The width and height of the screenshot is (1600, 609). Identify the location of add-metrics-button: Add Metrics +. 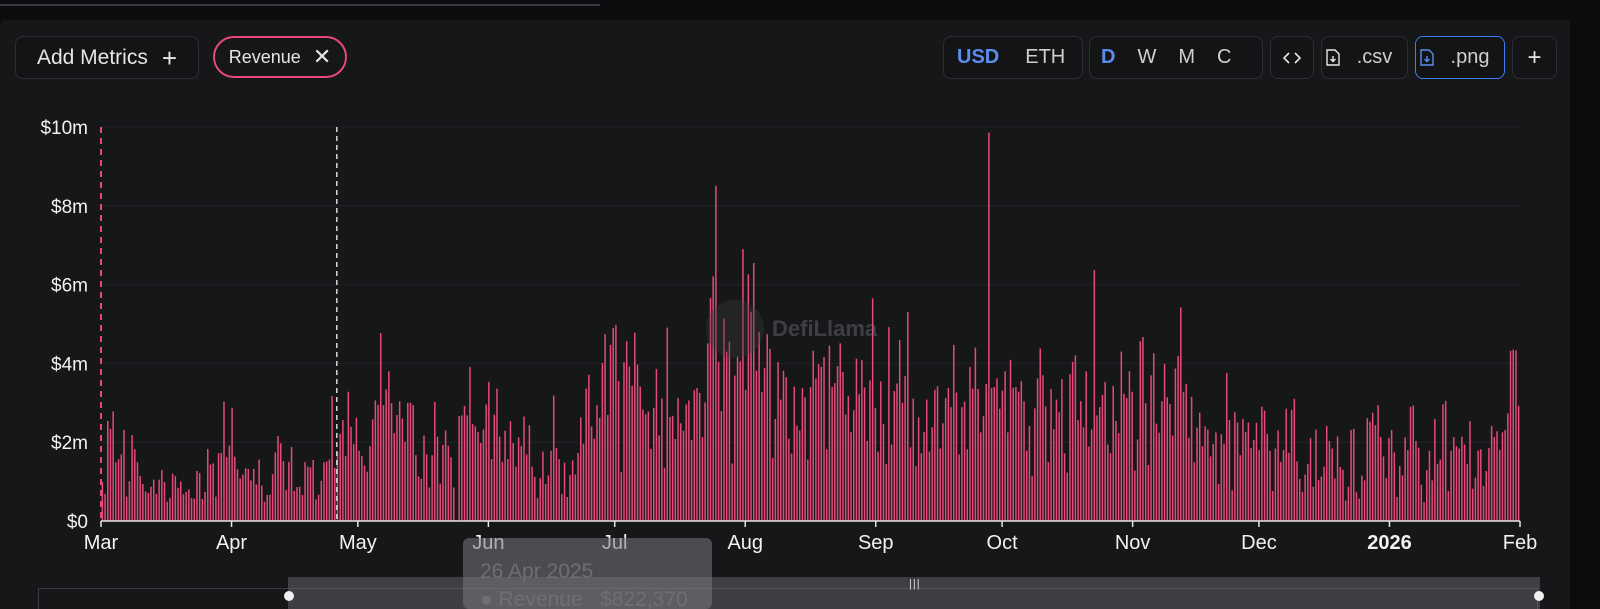
(107, 57).